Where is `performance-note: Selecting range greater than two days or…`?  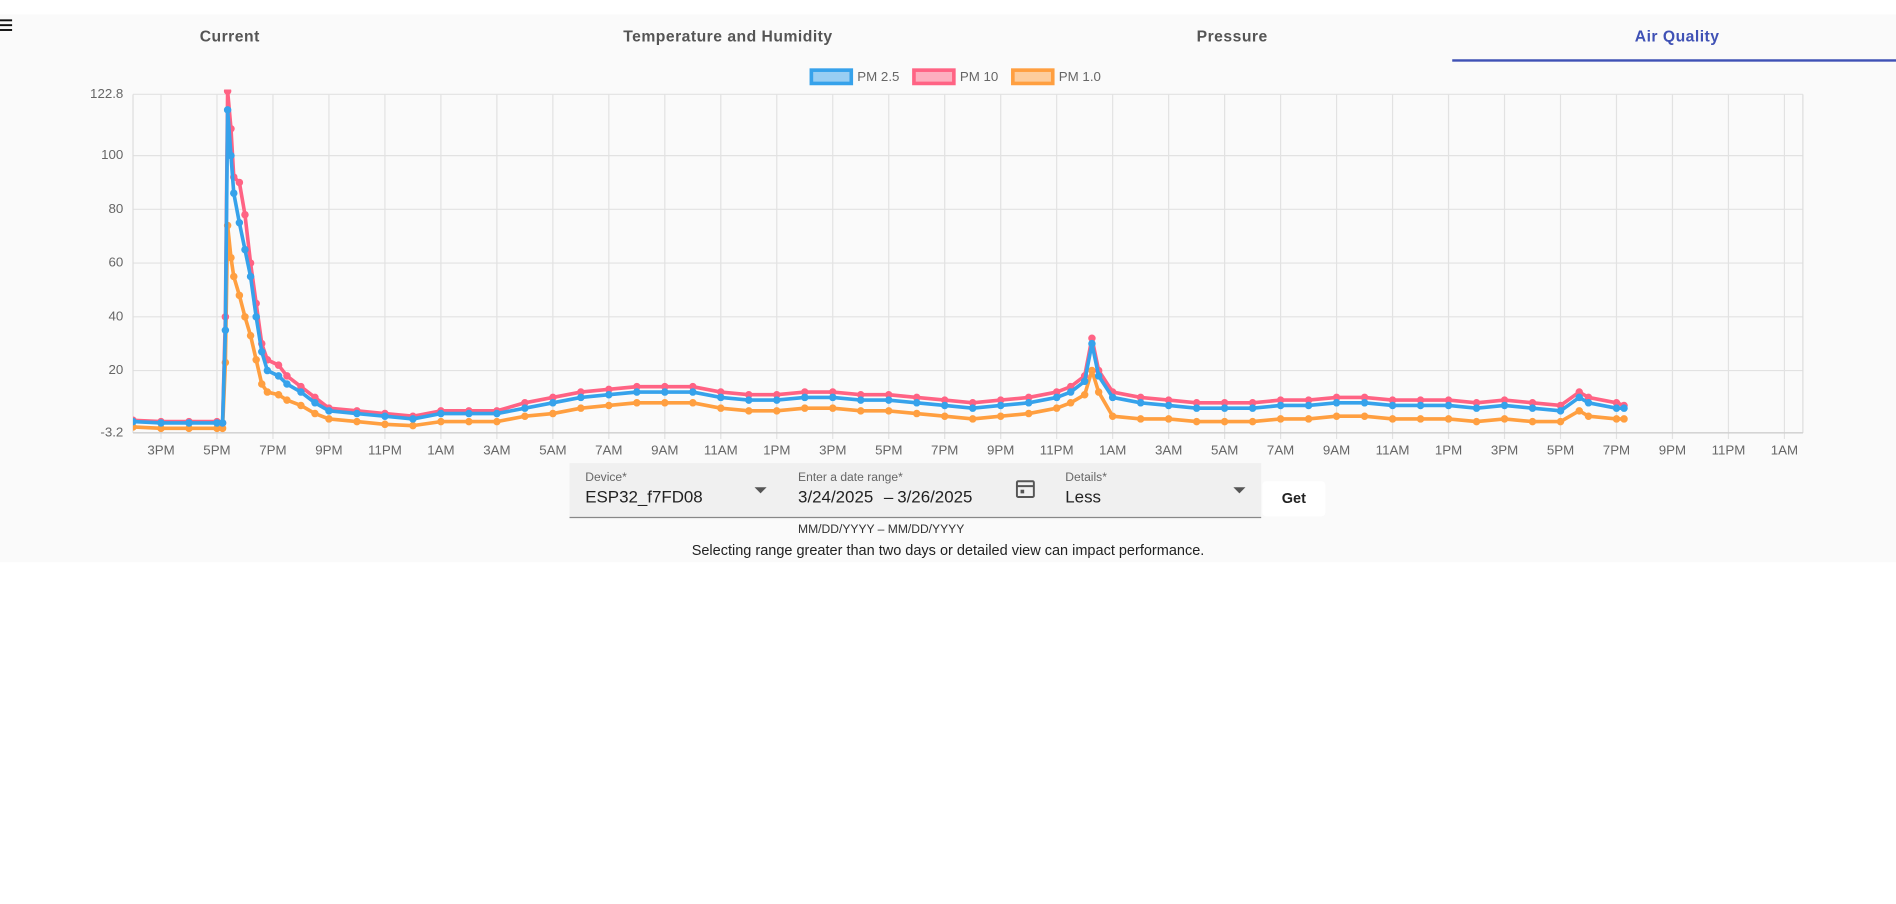
performance-note: Selecting range greater than two days or… is located at coordinates (948, 551).